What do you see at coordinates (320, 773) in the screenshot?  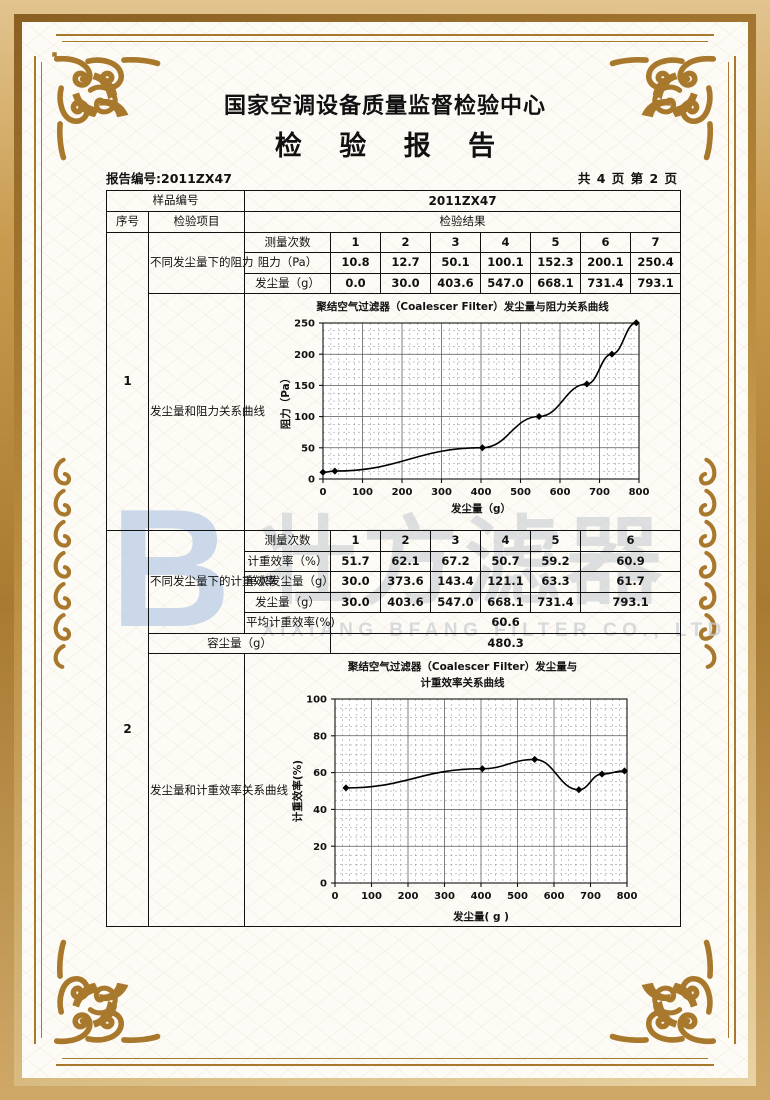 I see `svg-text: 60` at bounding box center [320, 773].